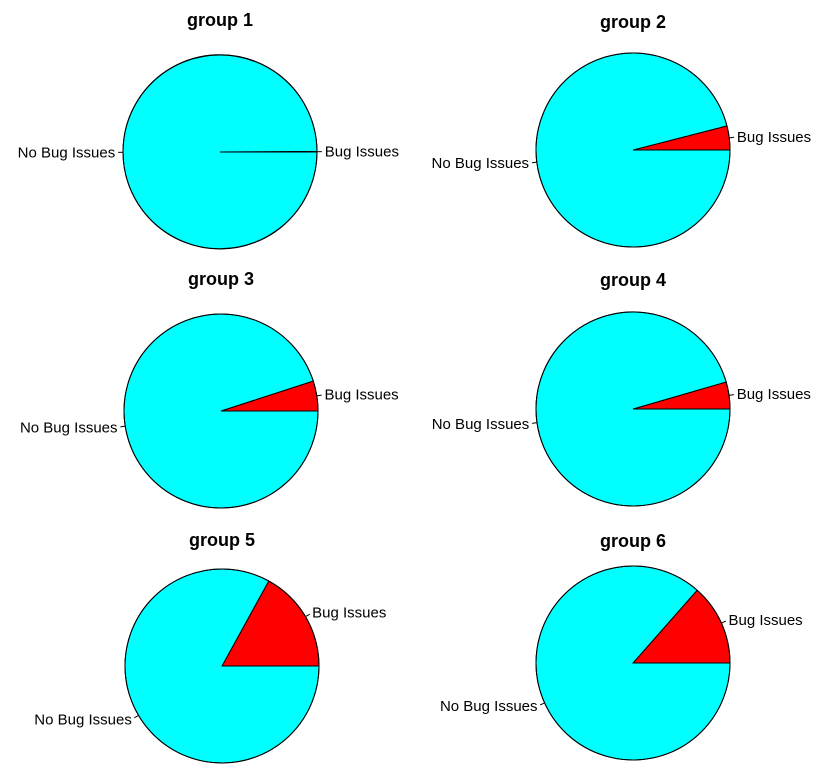  I want to click on pie-title: group 2, so click(633, 22).